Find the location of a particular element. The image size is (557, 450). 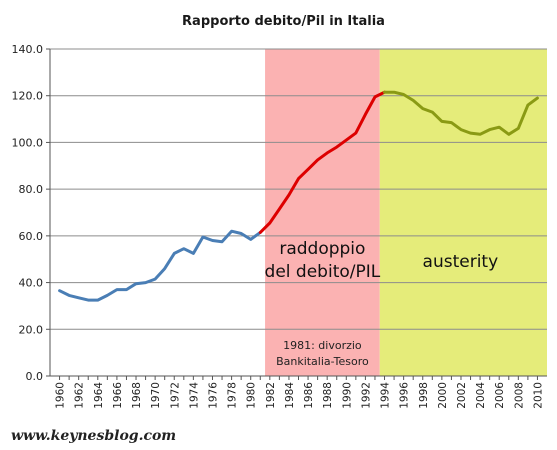

x-tick-label: 1968 is located at coordinates (137, 395).